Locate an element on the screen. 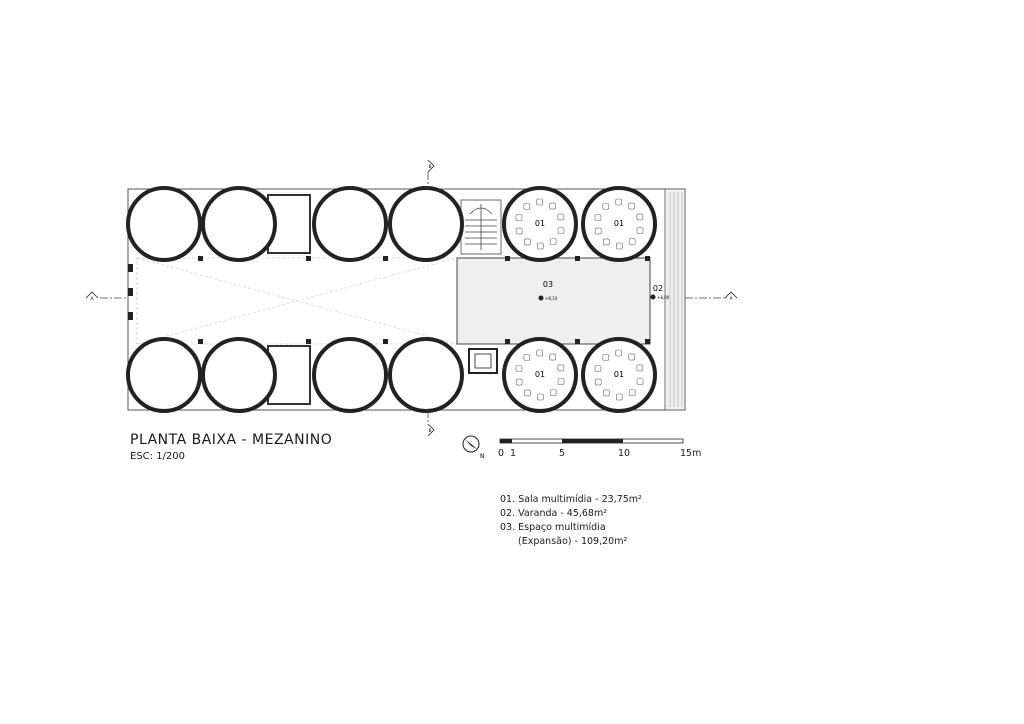  drawing-scale: ESC: 1/200 is located at coordinates (158, 456).